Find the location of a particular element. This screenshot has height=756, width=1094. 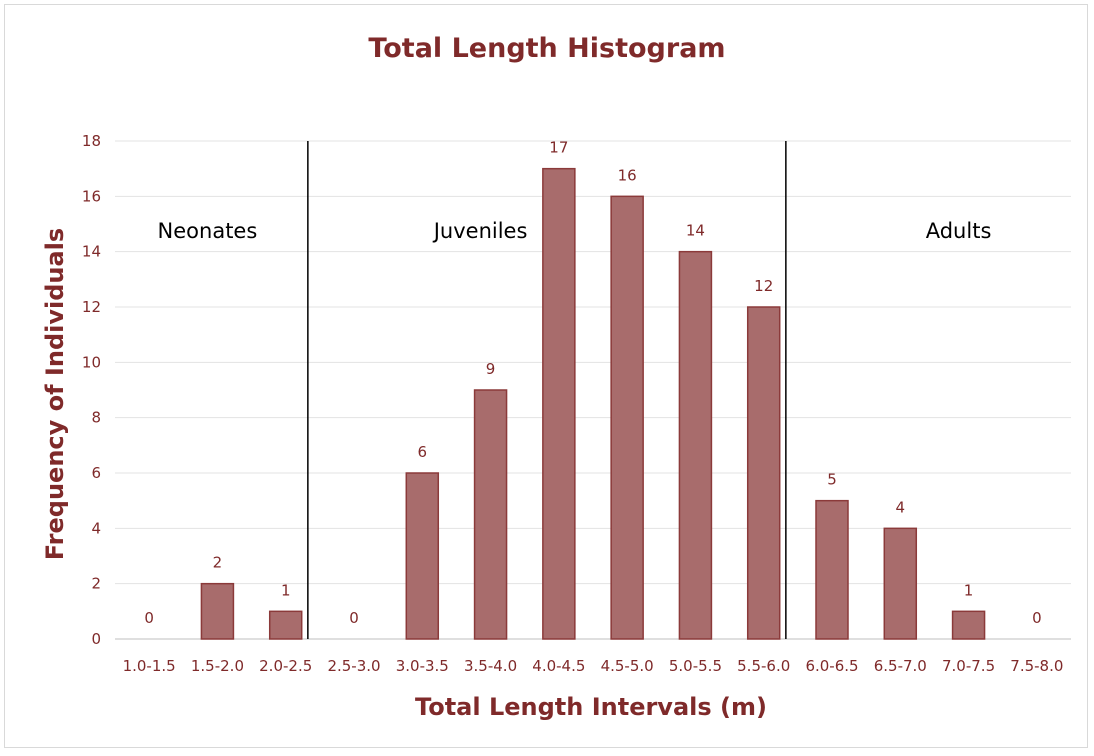

chart-title: Total Length Histogram is located at coordinates (546, 48).